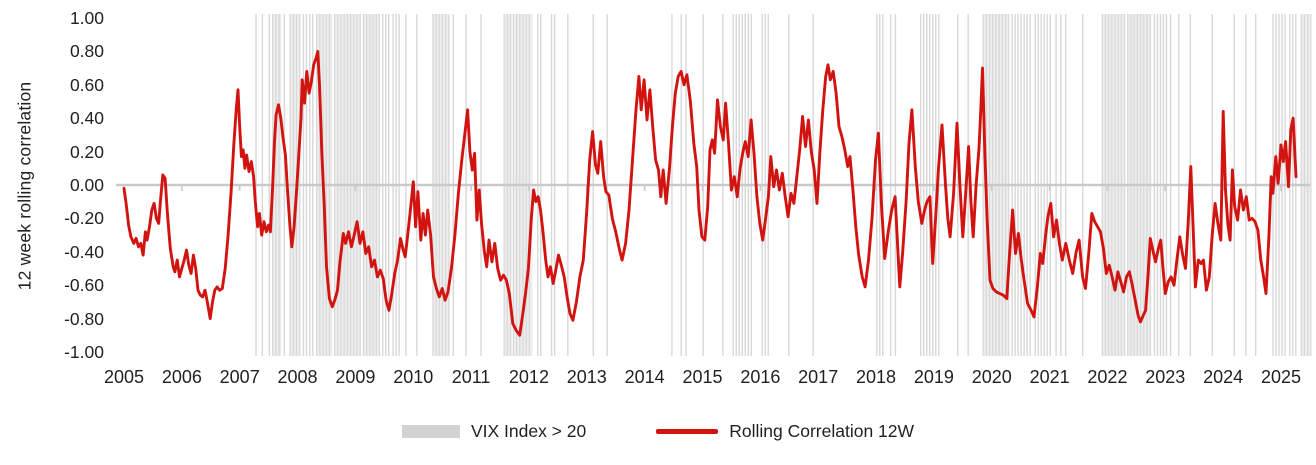 Image resolution: width=1316 pixels, height=465 pixels. I want to click on legend-item-vix-band: VIX Index > 20, so click(494, 431).